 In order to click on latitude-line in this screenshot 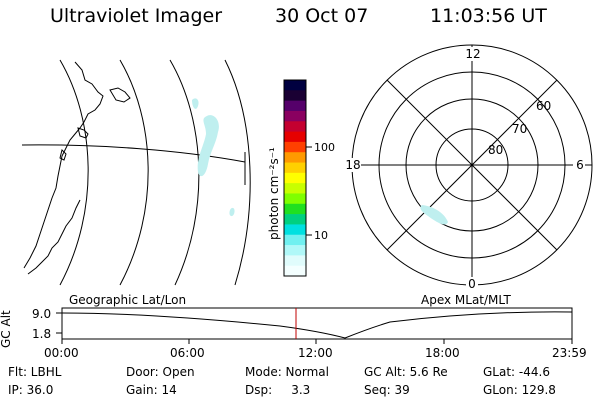, I will do `click(133, 153)`.